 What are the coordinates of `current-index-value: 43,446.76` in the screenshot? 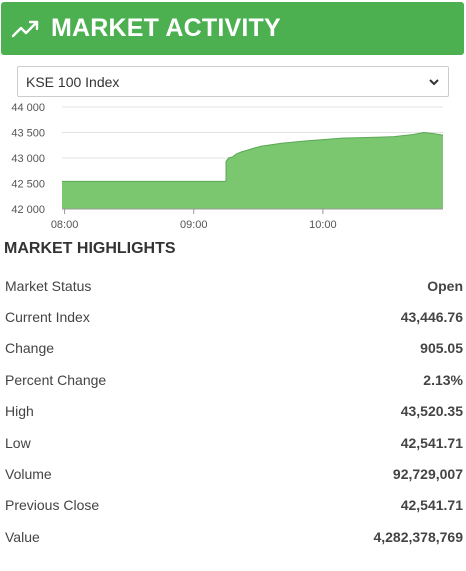 It's located at (431, 317).